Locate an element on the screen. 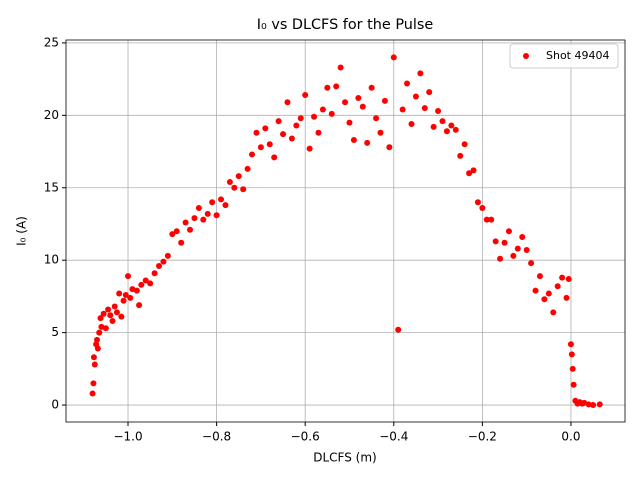 Image resolution: width=640 pixels, height=480 pixels. y-tick-label: 25 is located at coordinates (51, 42).